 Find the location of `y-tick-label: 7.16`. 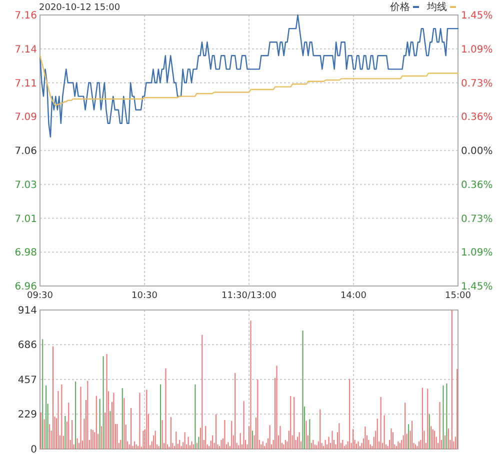

y-tick-label: 7.16 is located at coordinates (25, 16).